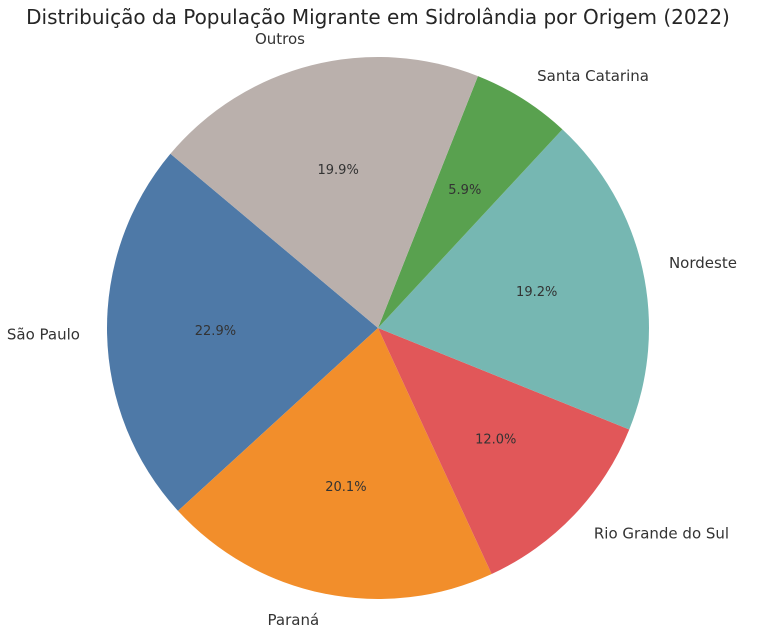  I want to click on slice-percent-label: 22.9%, so click(215, 331).